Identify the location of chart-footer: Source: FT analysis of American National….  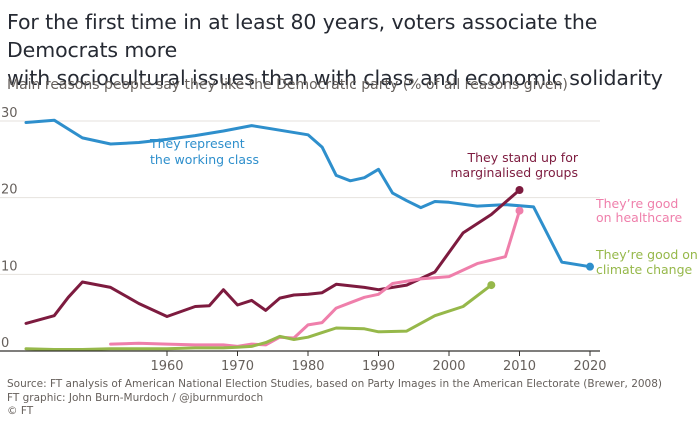
(352, 398).